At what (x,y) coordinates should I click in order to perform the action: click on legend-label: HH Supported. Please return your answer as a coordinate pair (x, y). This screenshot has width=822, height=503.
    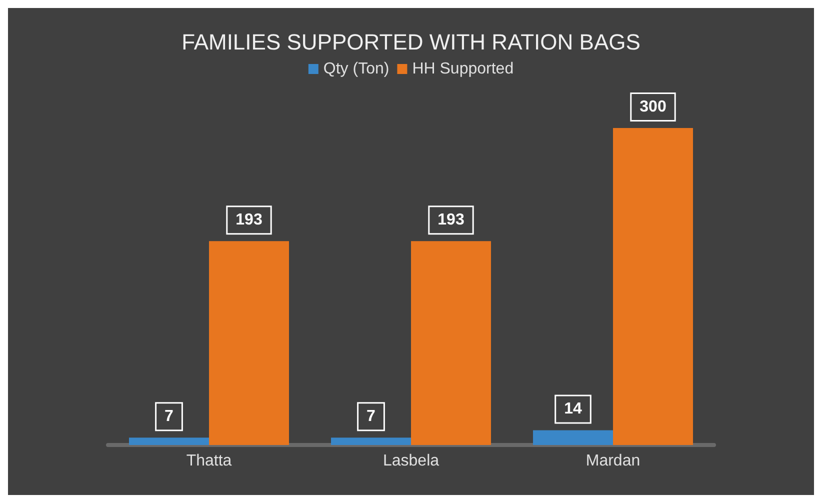
    Looking at the image, I should click on (463, 69).